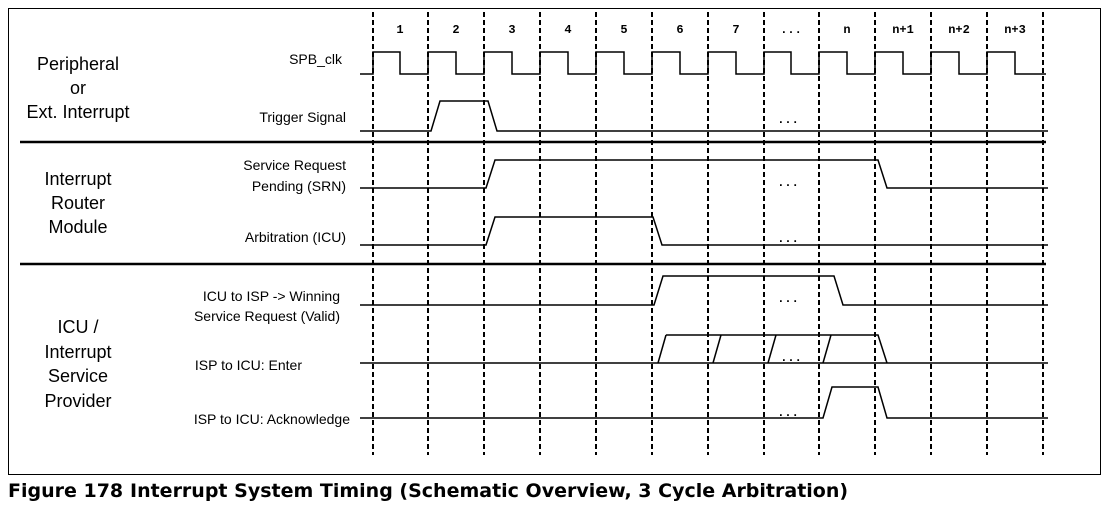 The height and width of the screenshot is (513, 1109). What do you see at coordinates (399, 30) in the screenshot?
I see `cycle-label: 1` at bounding box center [399, 30].